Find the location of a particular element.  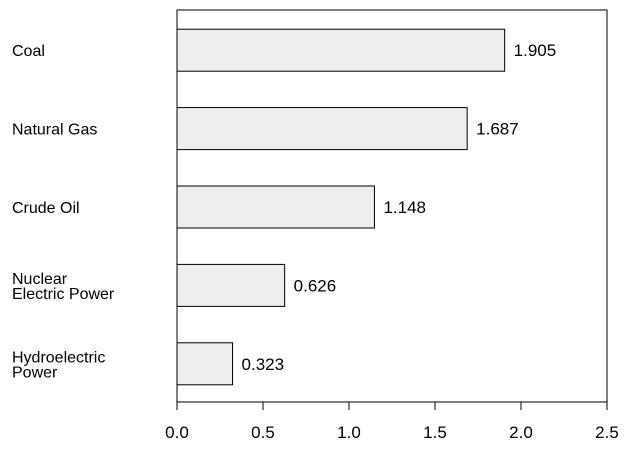

category-label: Hydroelectric is located at coordinates (58, 357).